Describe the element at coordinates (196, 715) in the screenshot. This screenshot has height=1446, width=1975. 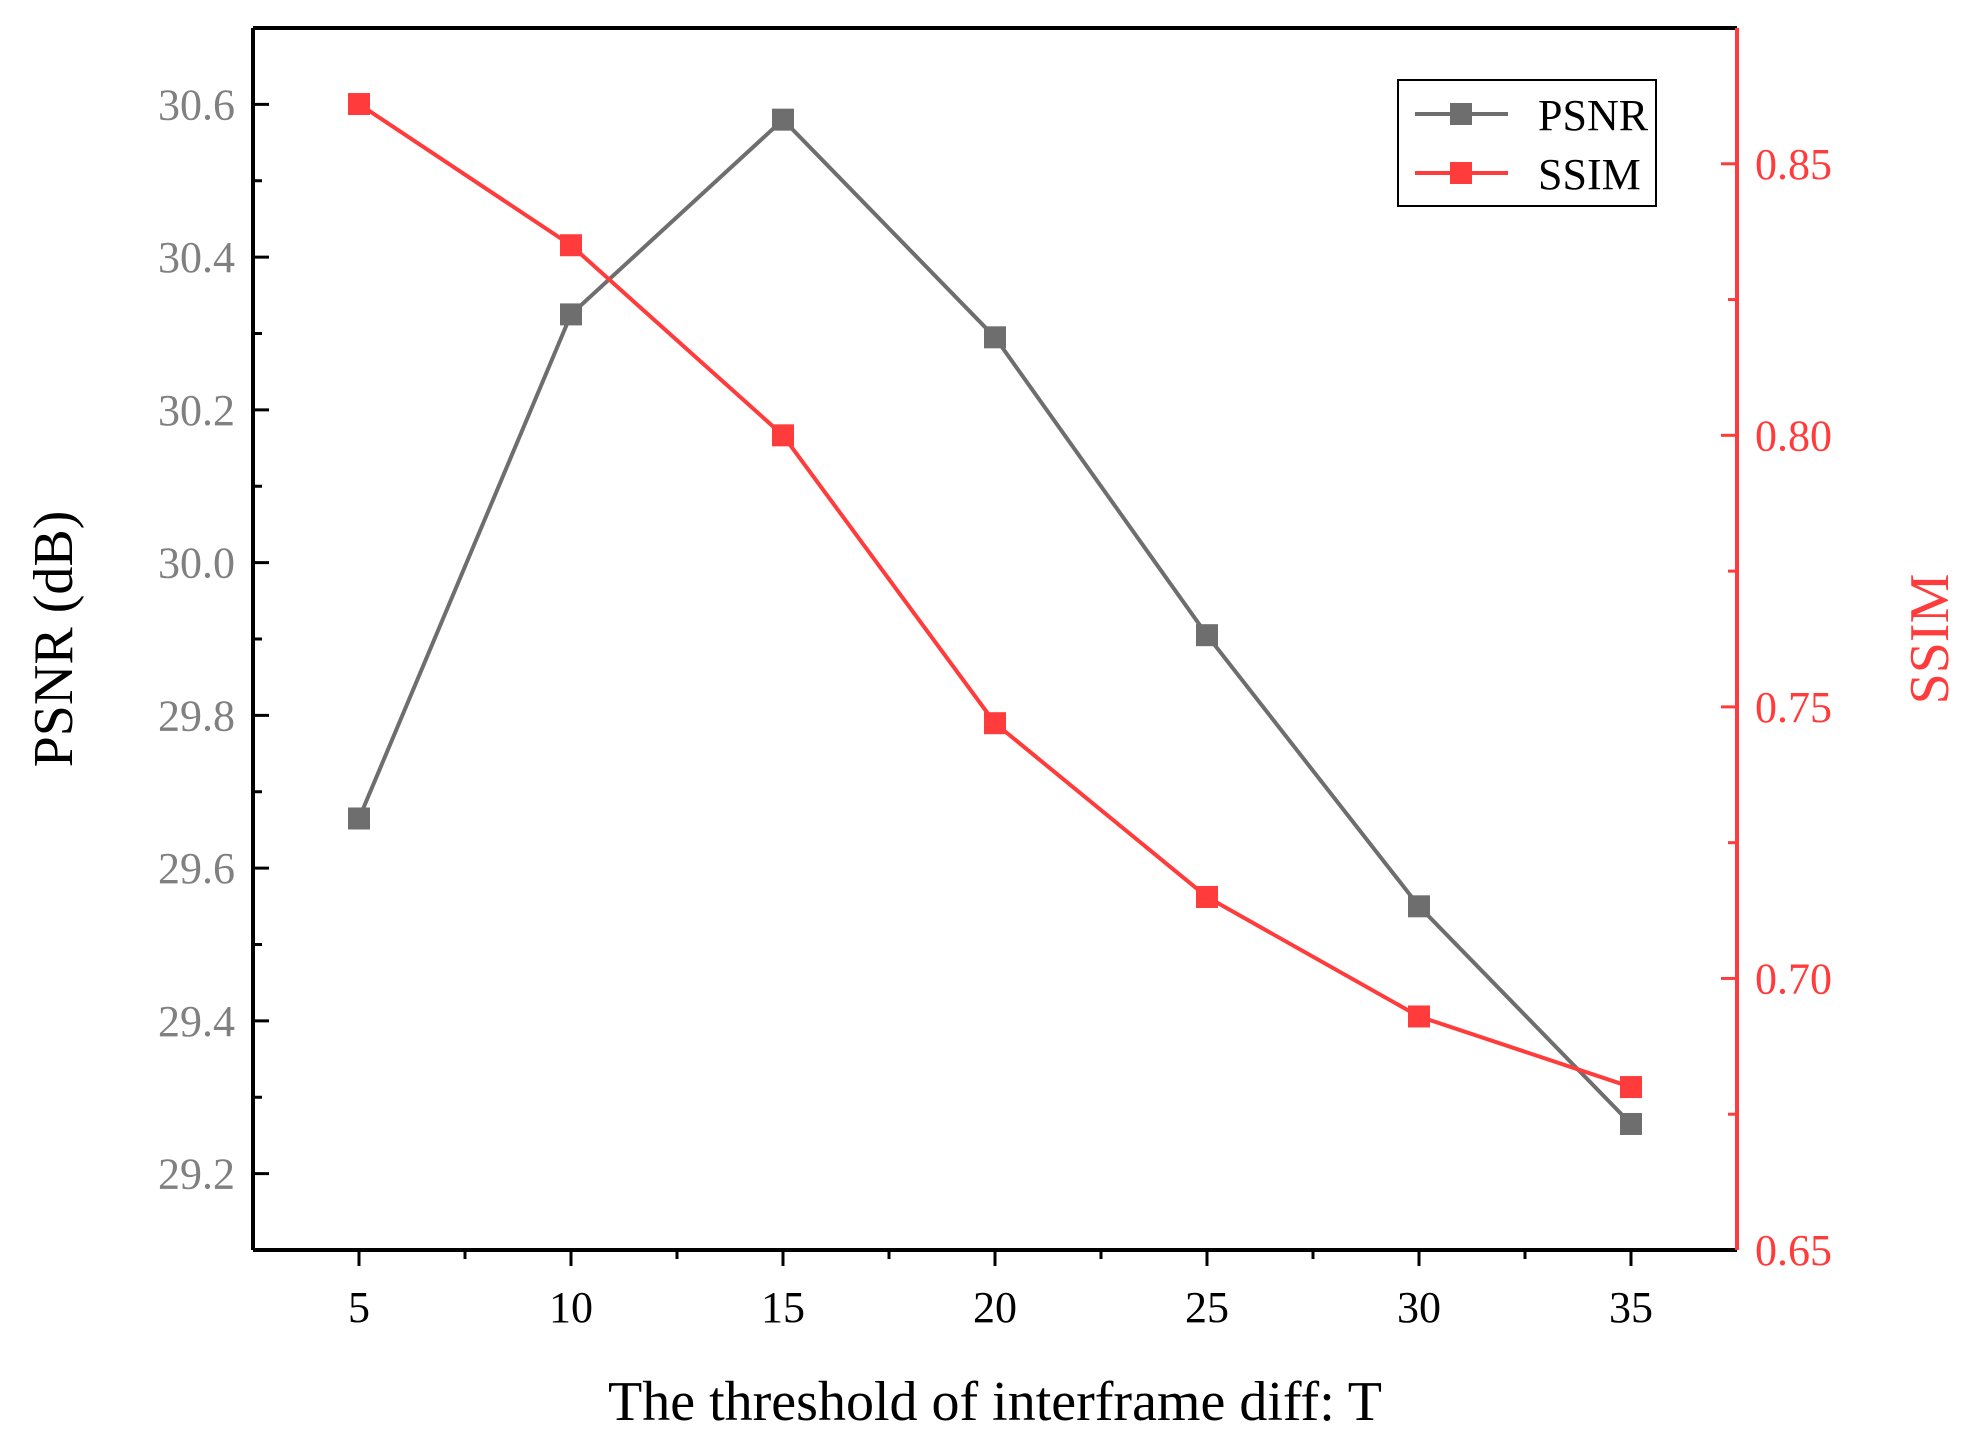
I see `left-tick-label: 29.8` at that location.